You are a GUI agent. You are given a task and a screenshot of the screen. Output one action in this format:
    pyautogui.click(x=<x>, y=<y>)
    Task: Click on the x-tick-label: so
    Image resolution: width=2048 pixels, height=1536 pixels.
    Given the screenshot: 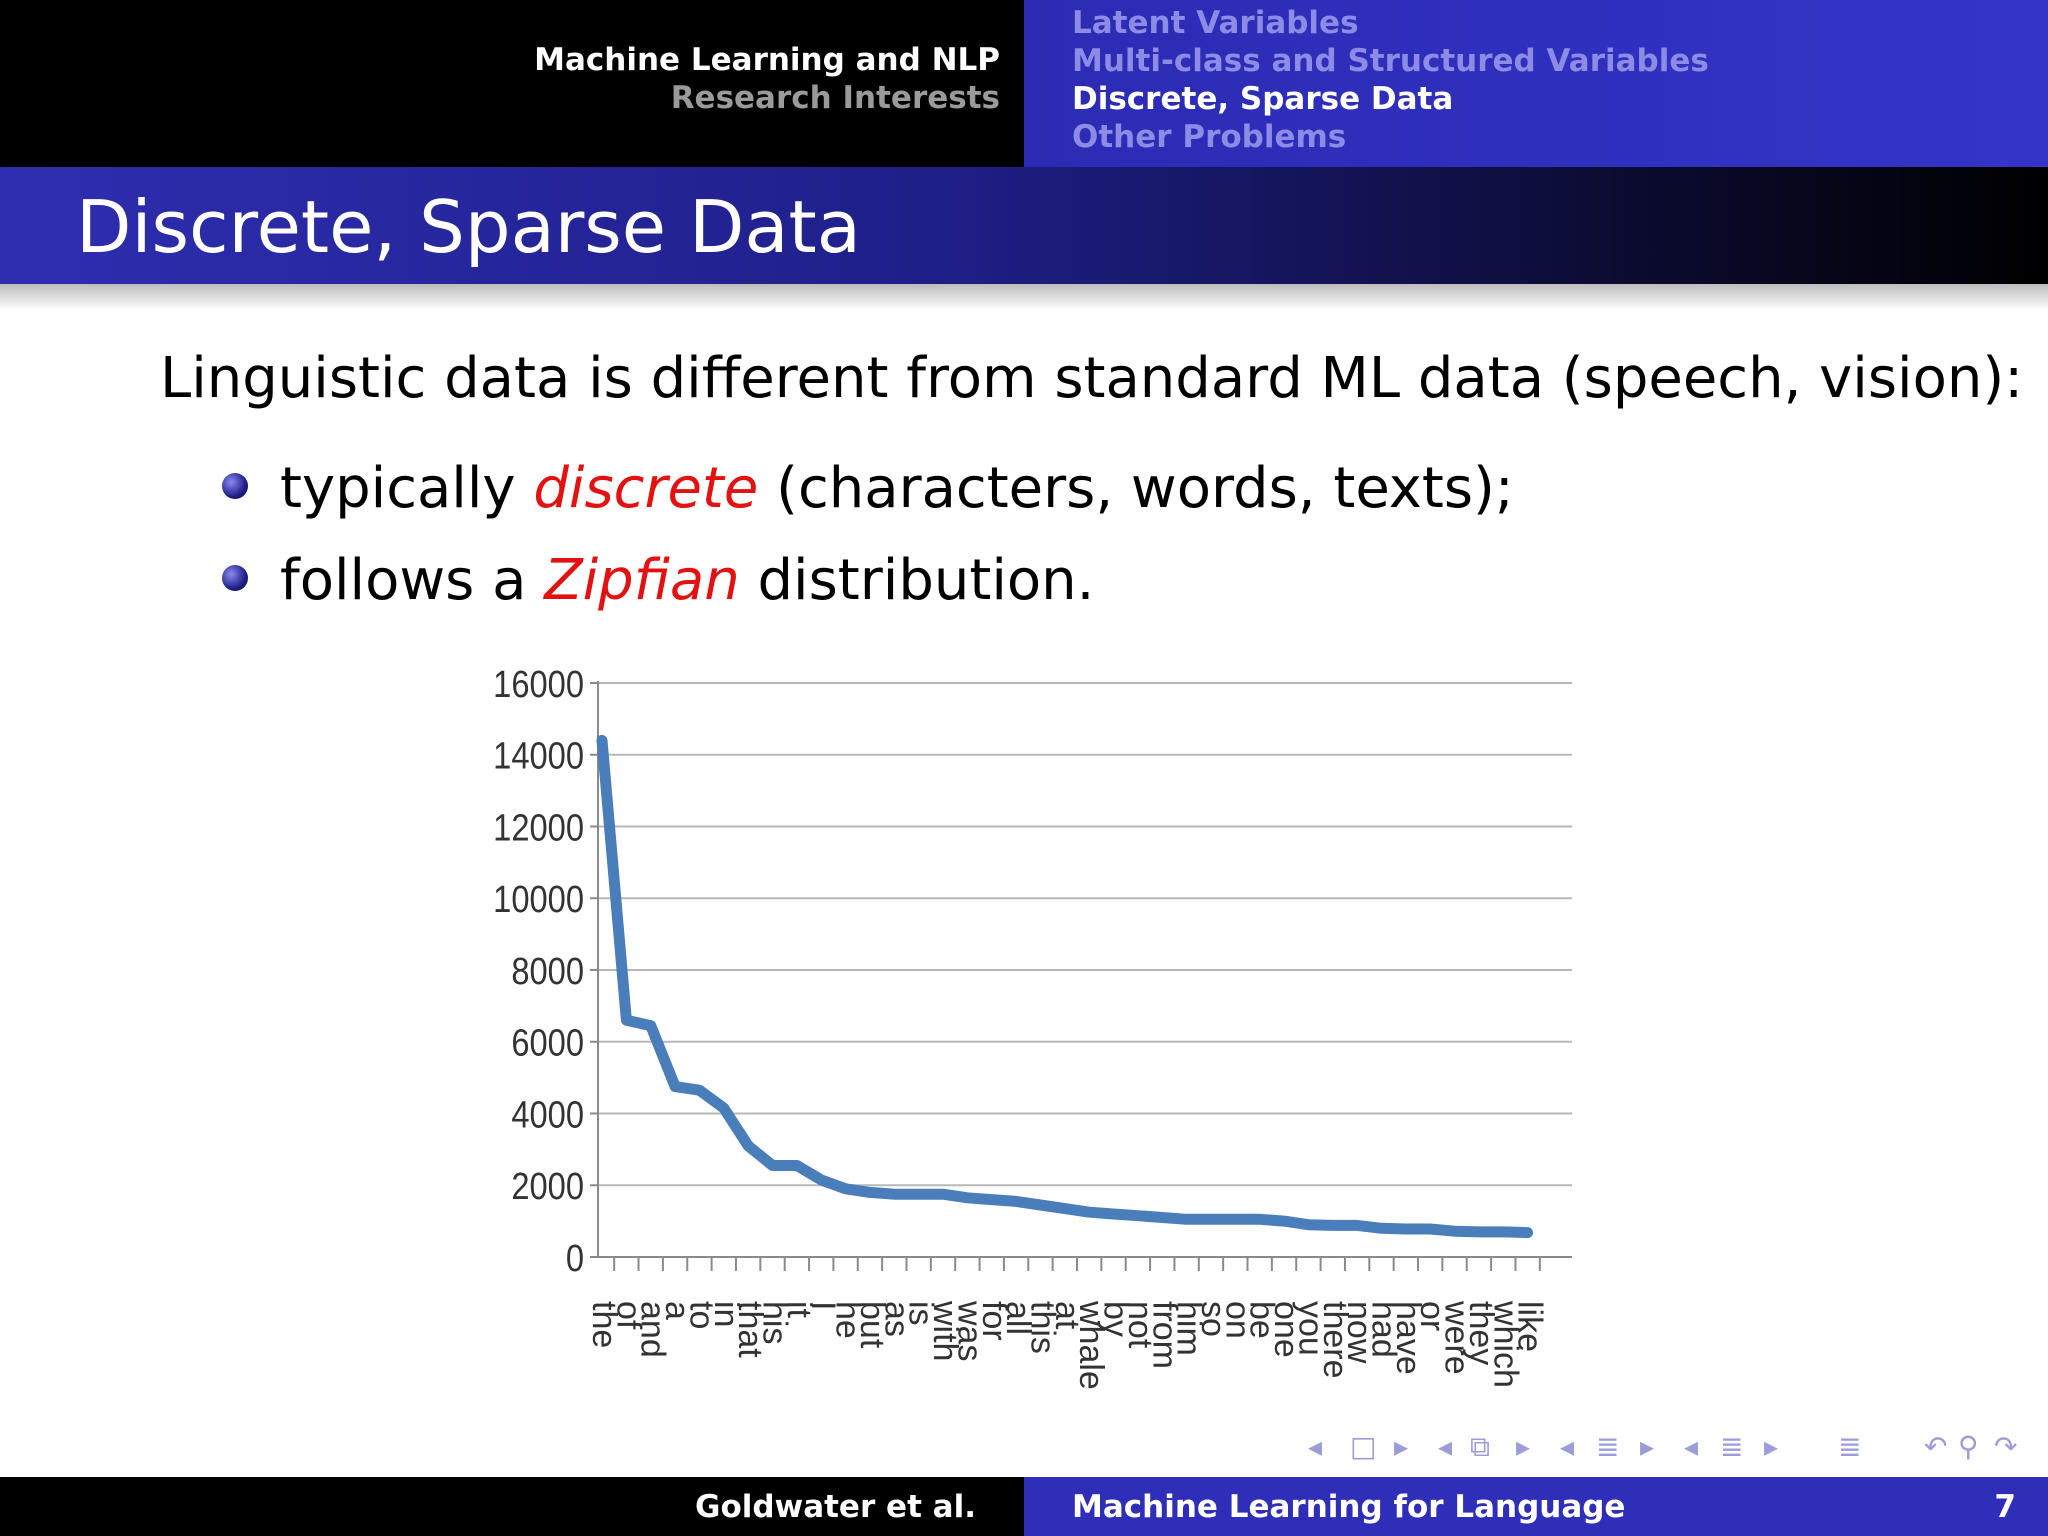 What is the action you would take?
    pyautogui.click(x=1213, y=1319)
    